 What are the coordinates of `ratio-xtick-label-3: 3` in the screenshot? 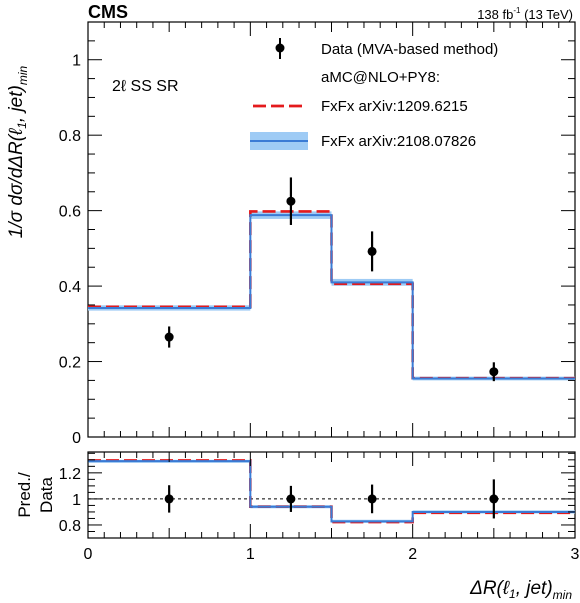 It's located at (575, 554).